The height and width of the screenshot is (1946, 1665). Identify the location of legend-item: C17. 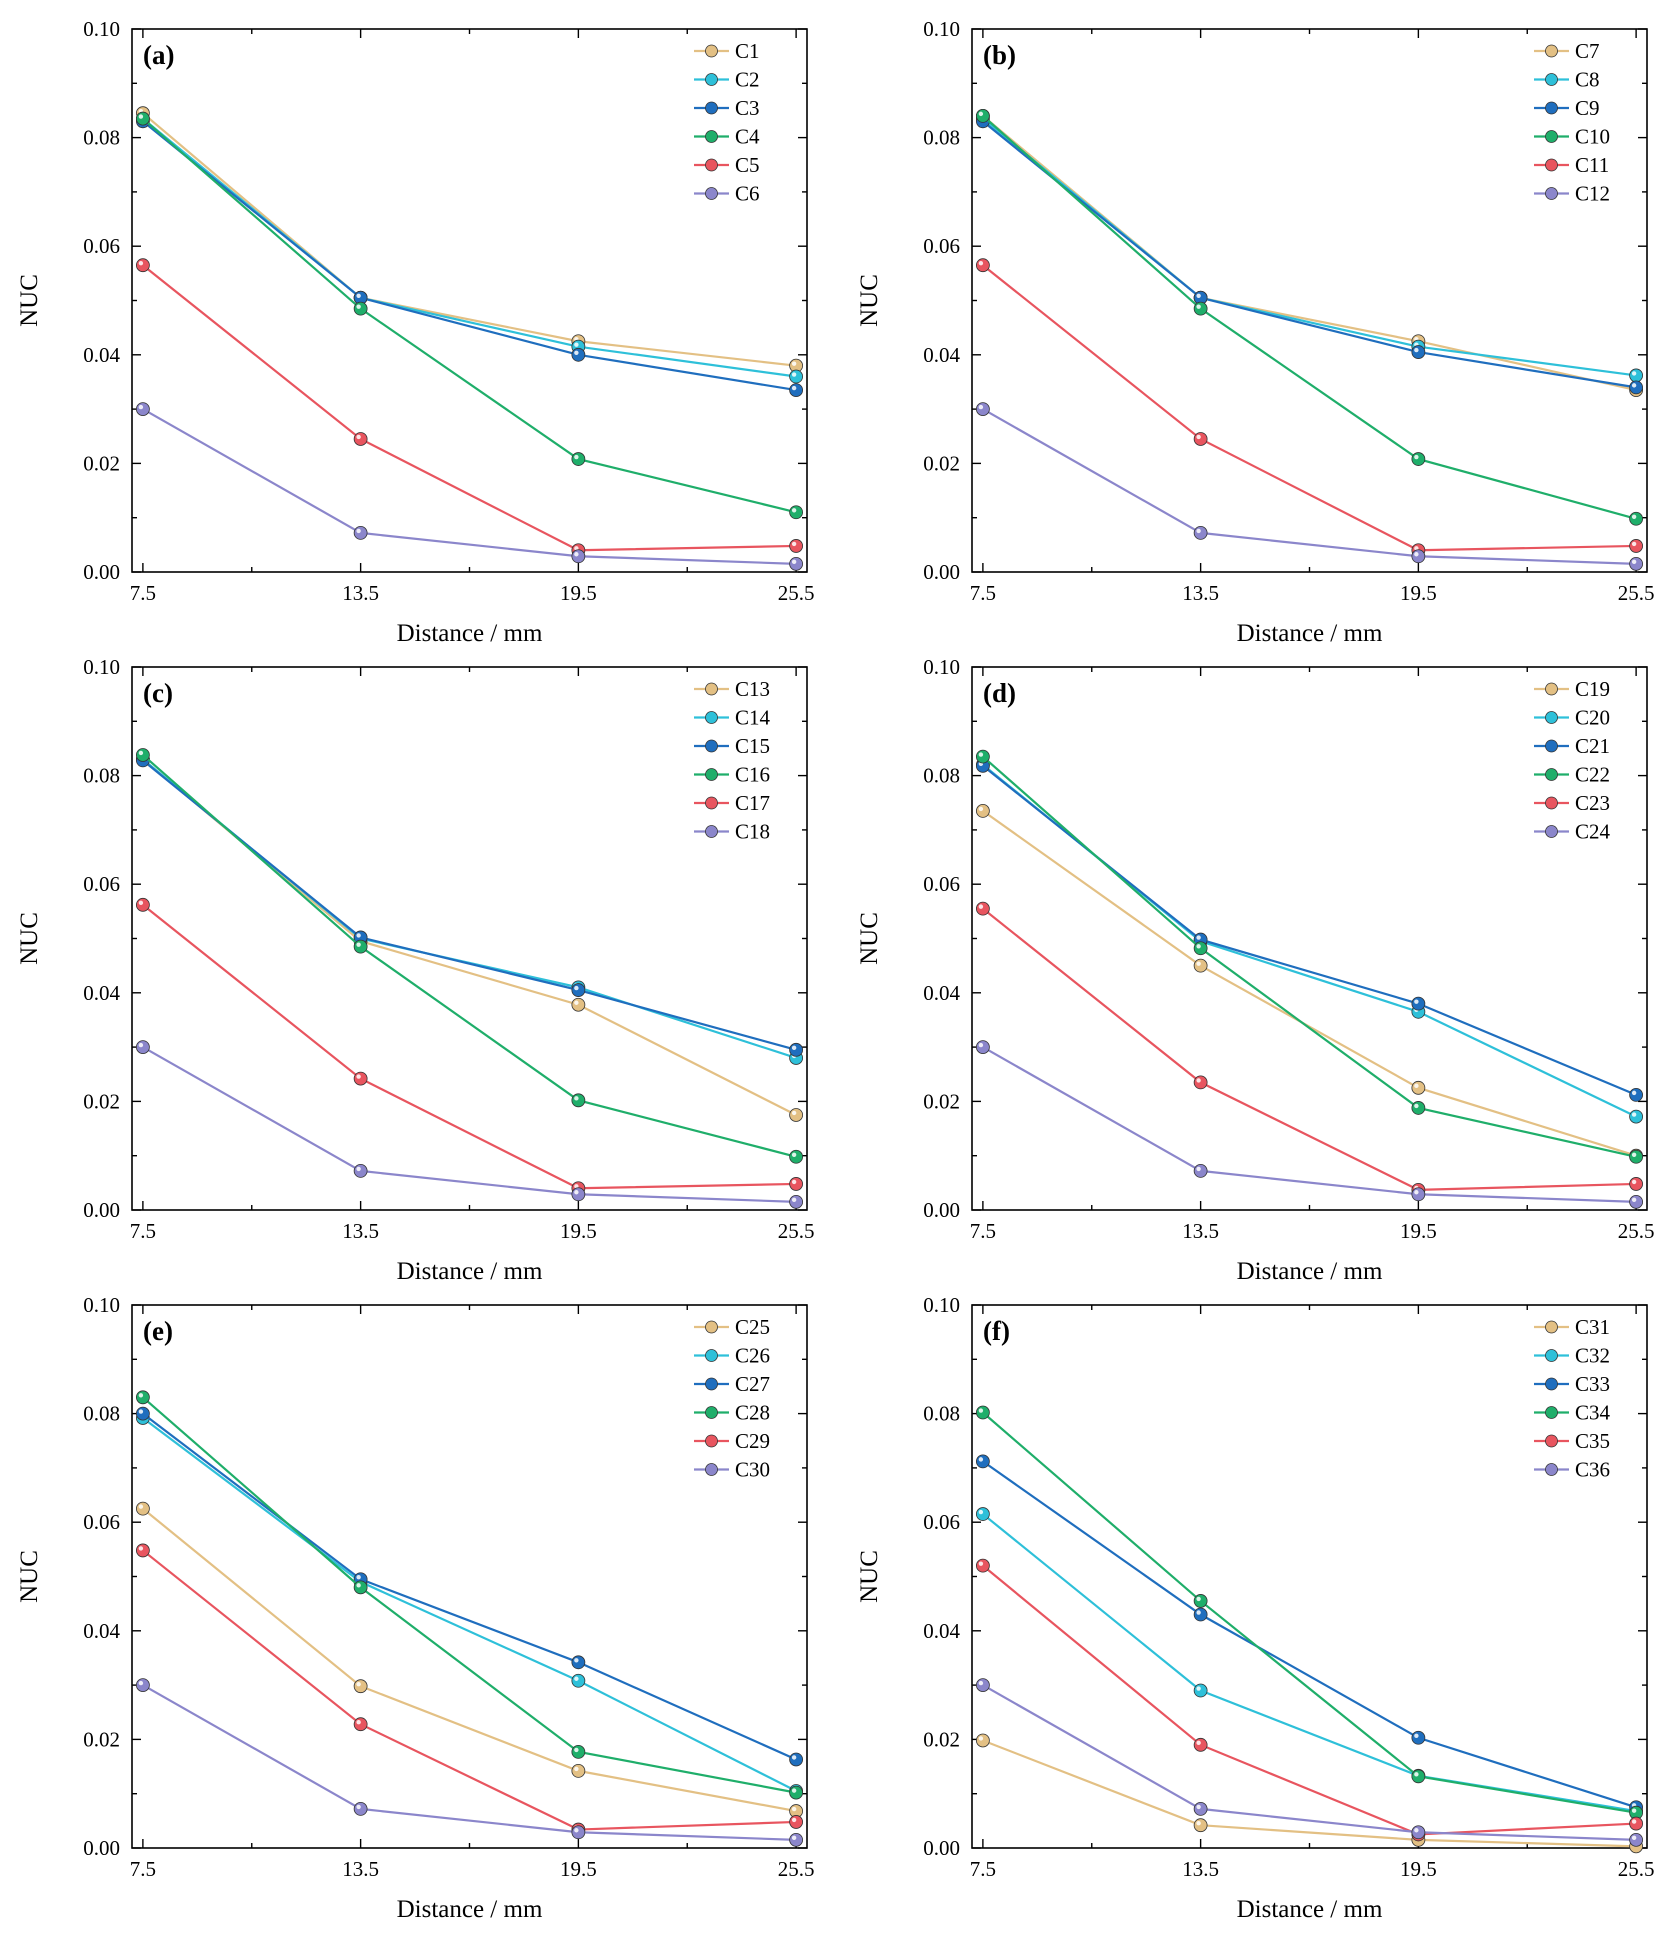
(732, 803).